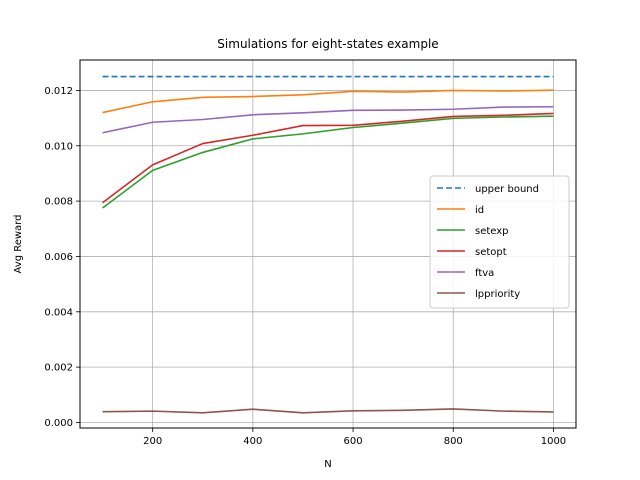 Image resolution: width=640 pixels, height=480 pixels. I want to click on y-tick-label: 0.012, so click(58, 91).